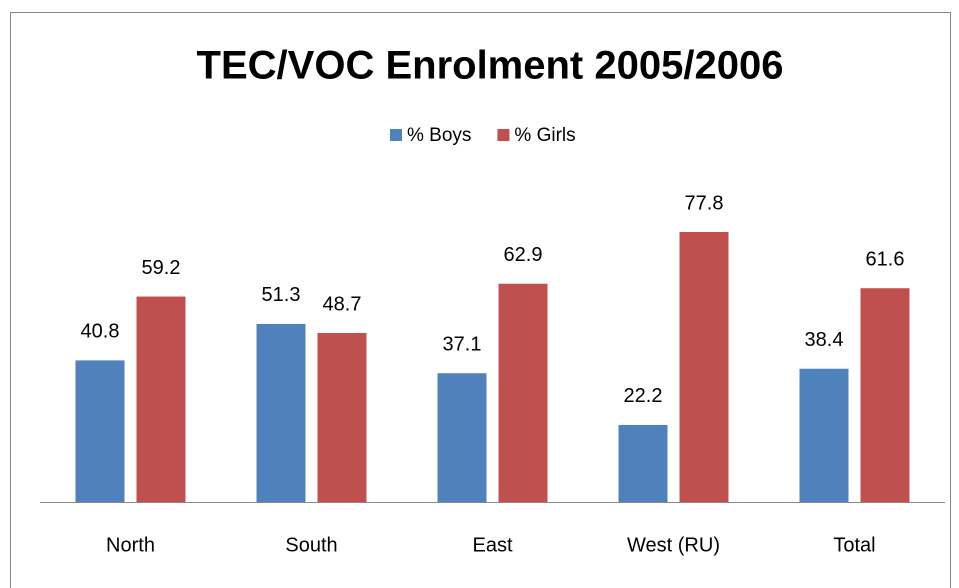  I want to click on x-tick-label: North, so click(130, 545).